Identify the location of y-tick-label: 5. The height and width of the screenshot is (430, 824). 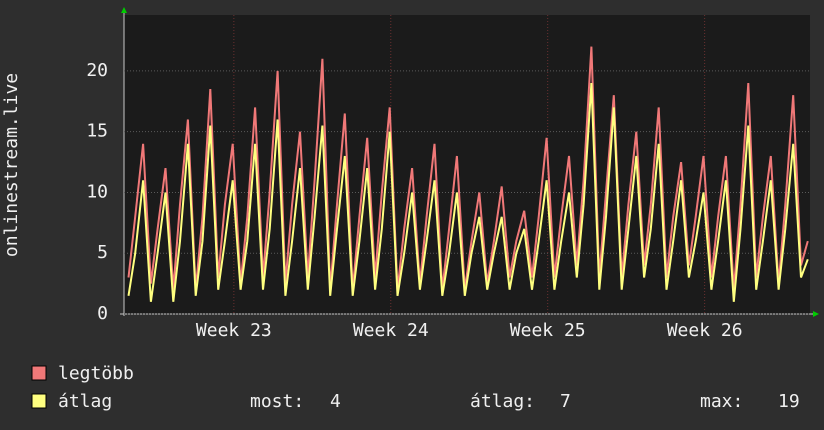
(102, 252).